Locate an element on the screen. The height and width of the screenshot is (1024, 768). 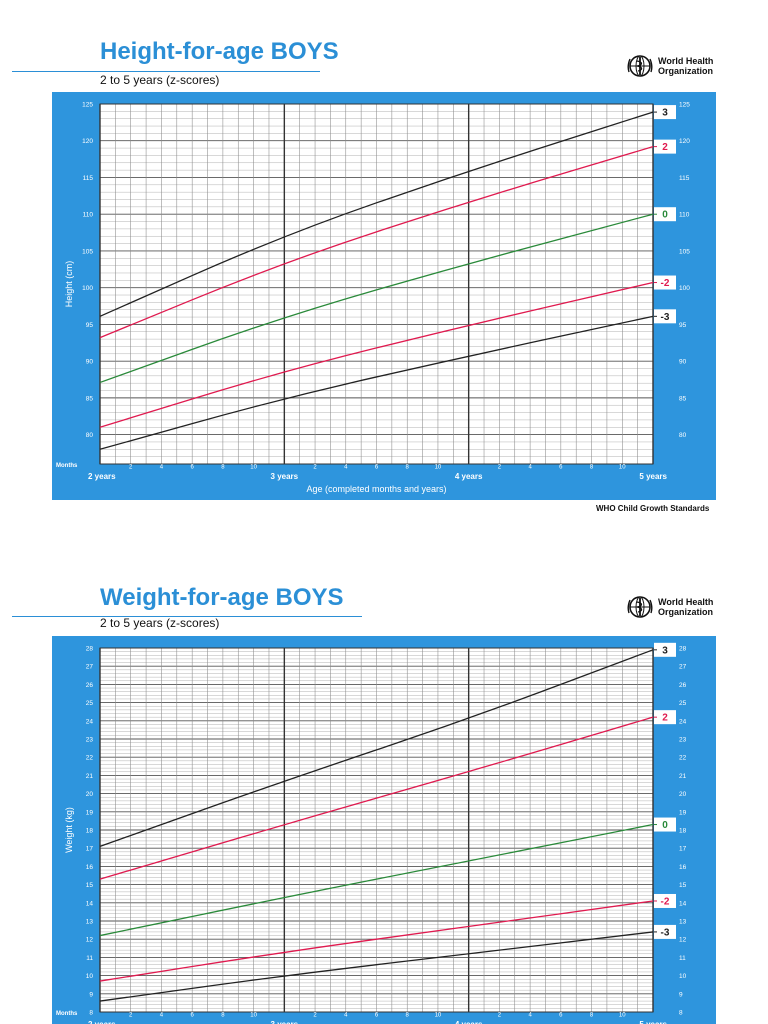
y-tick-label-right: 125 is located at coordinates (684, 105).